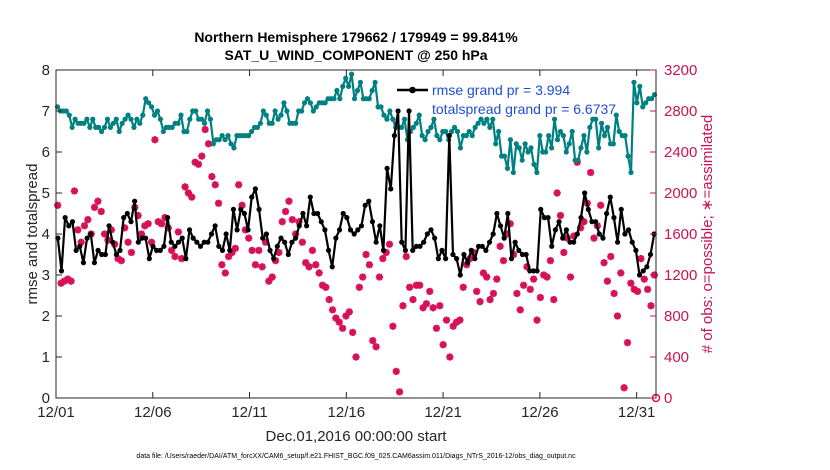 This screenshot has width=830, height=470. I want to click on y-tick-label: 7, so click(46, 111).